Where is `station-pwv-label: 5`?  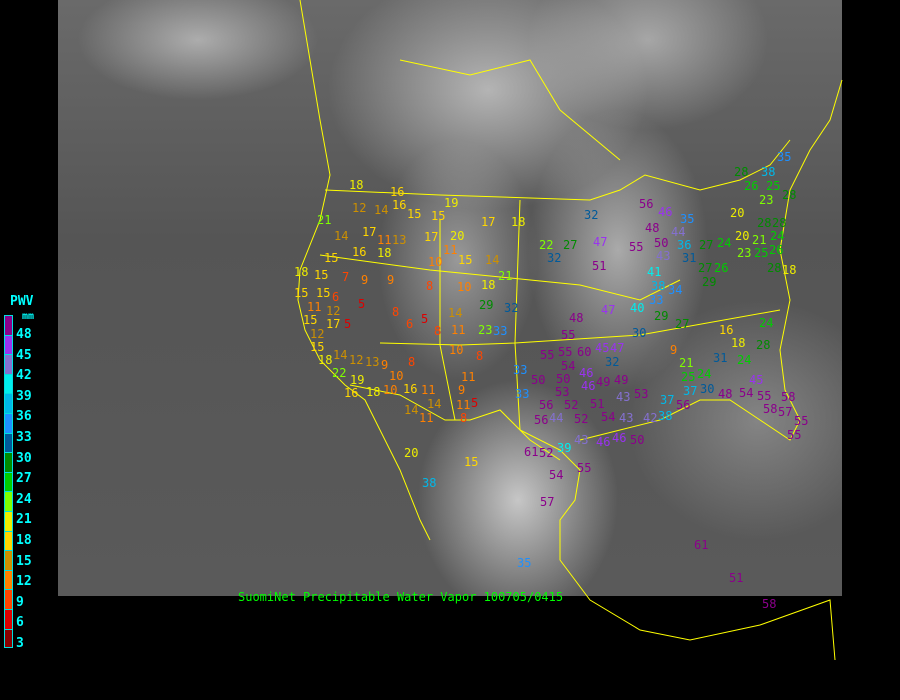
station-pwv-label: 5 is located at coordinates (348, 324).